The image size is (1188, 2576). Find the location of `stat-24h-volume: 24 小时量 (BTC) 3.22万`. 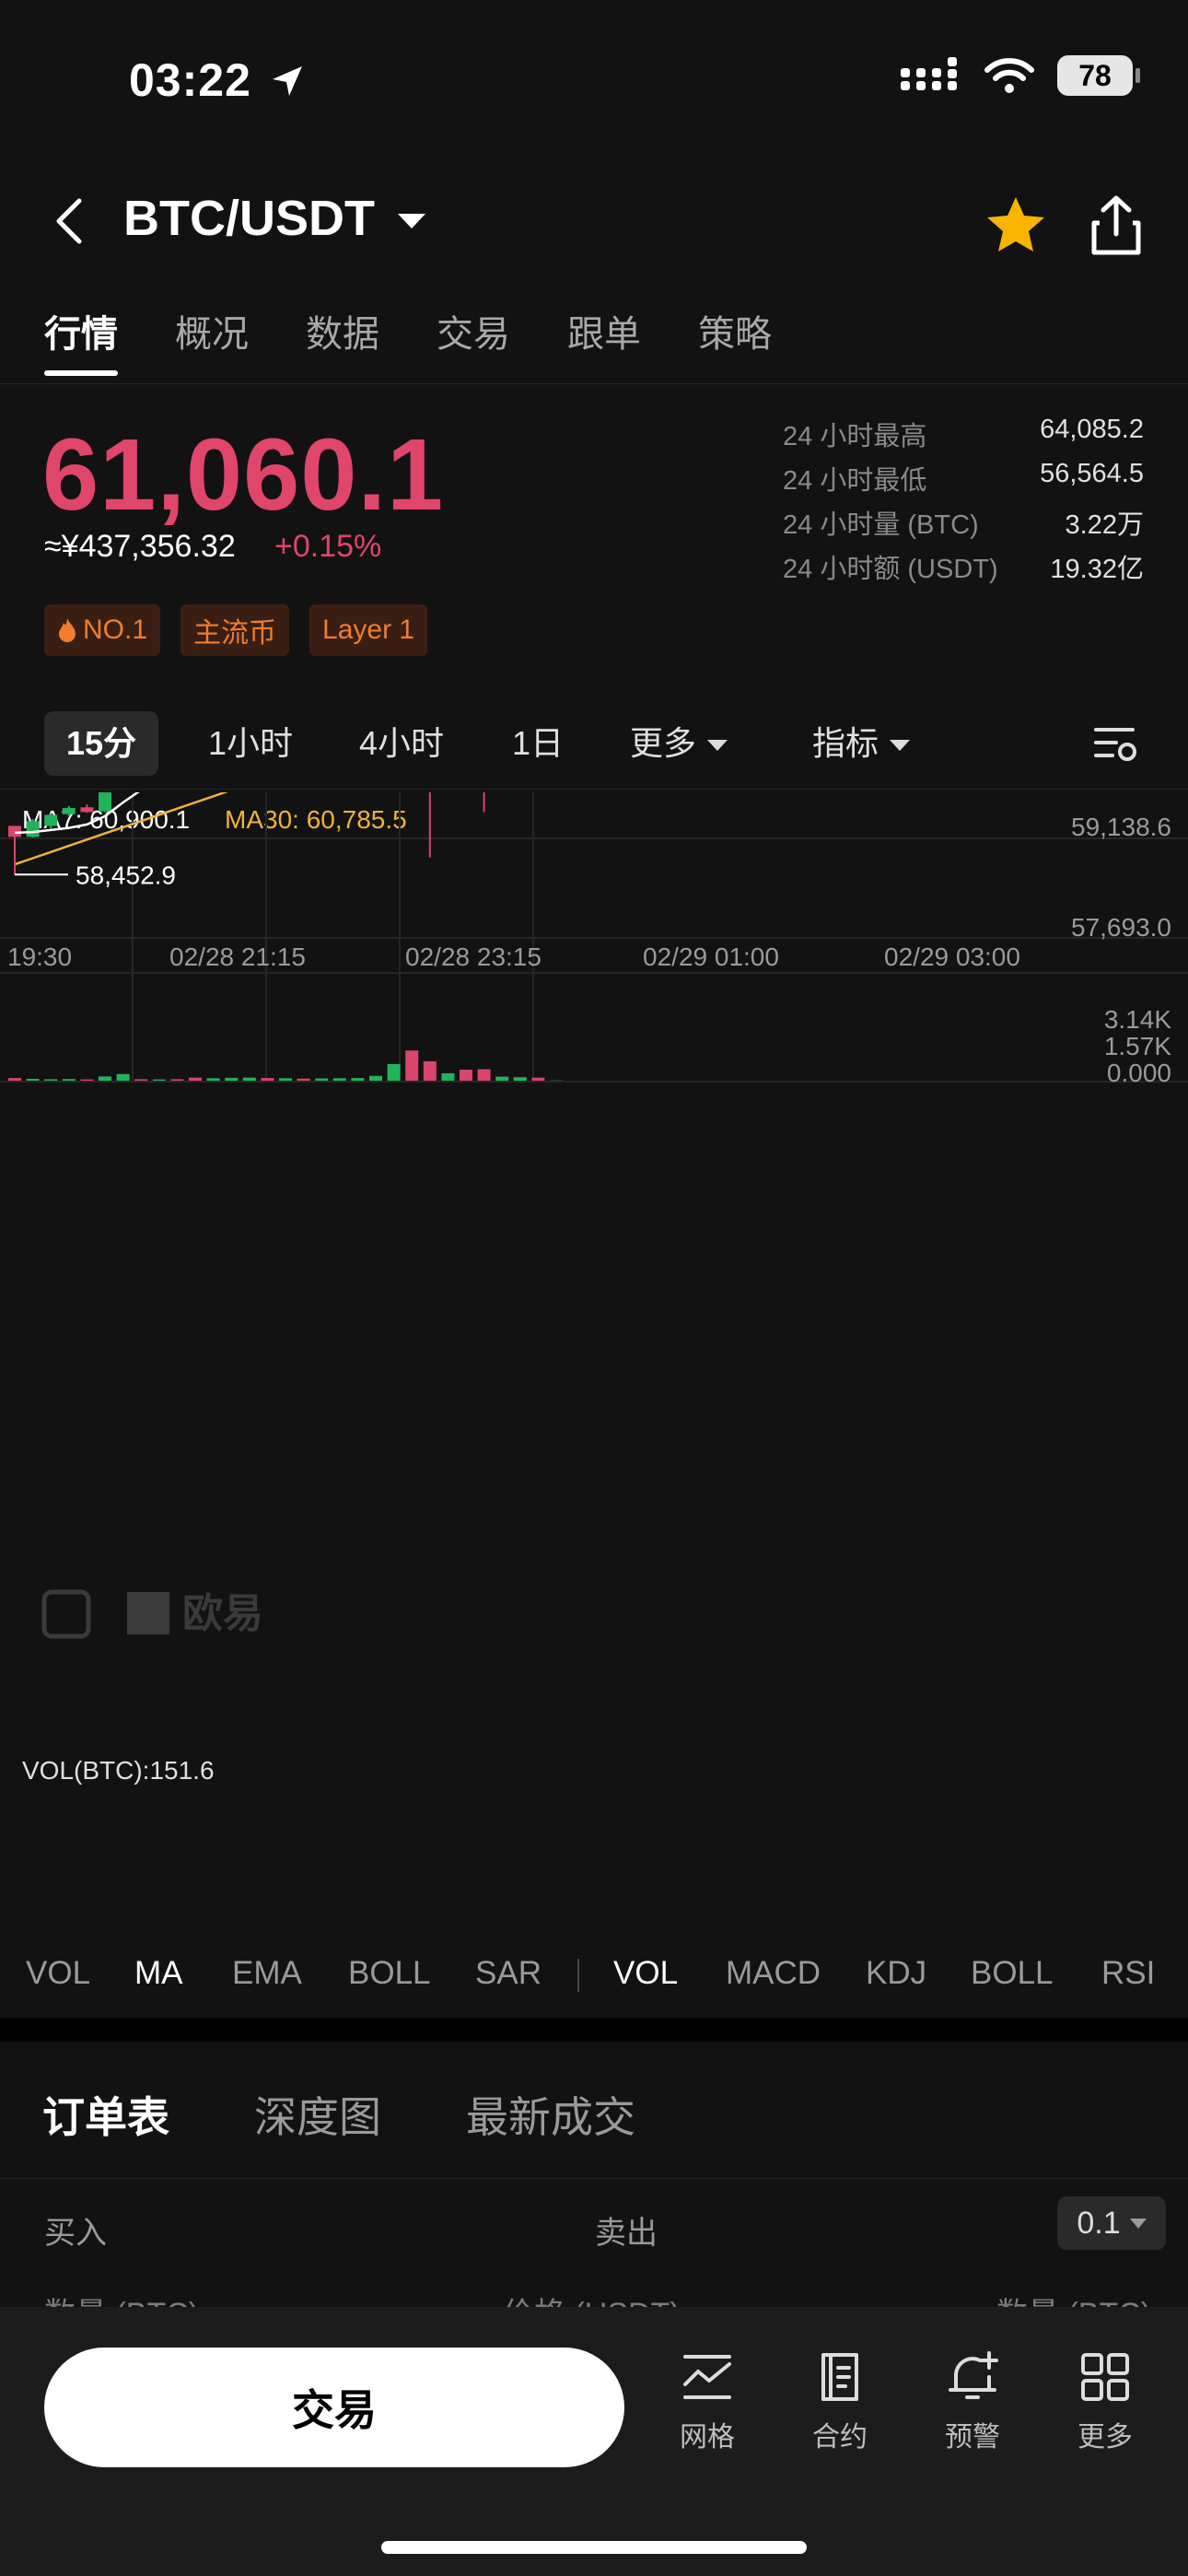

stat-24h-volume: 24 小时量 (BTC) 3.22万 is located at coordinates (964, 525).